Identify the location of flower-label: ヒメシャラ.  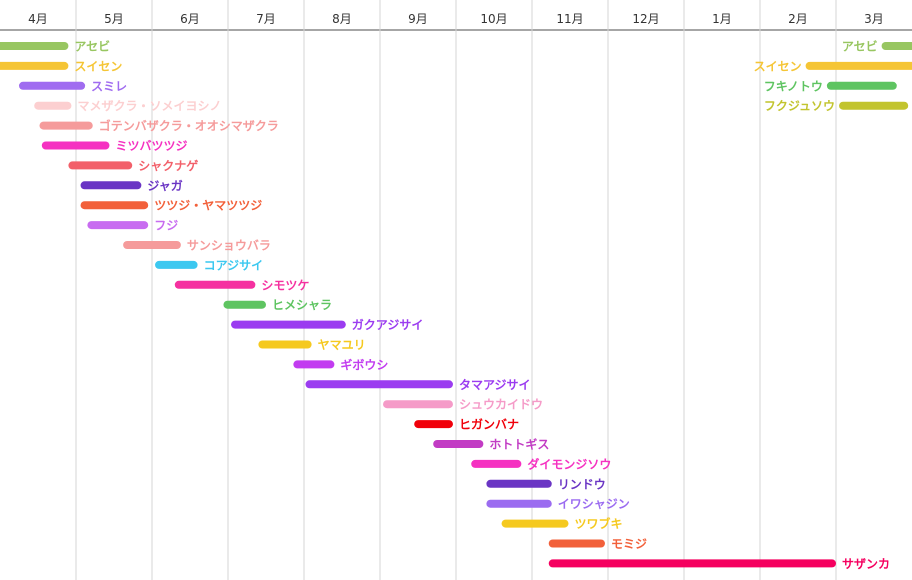
(302, 305).